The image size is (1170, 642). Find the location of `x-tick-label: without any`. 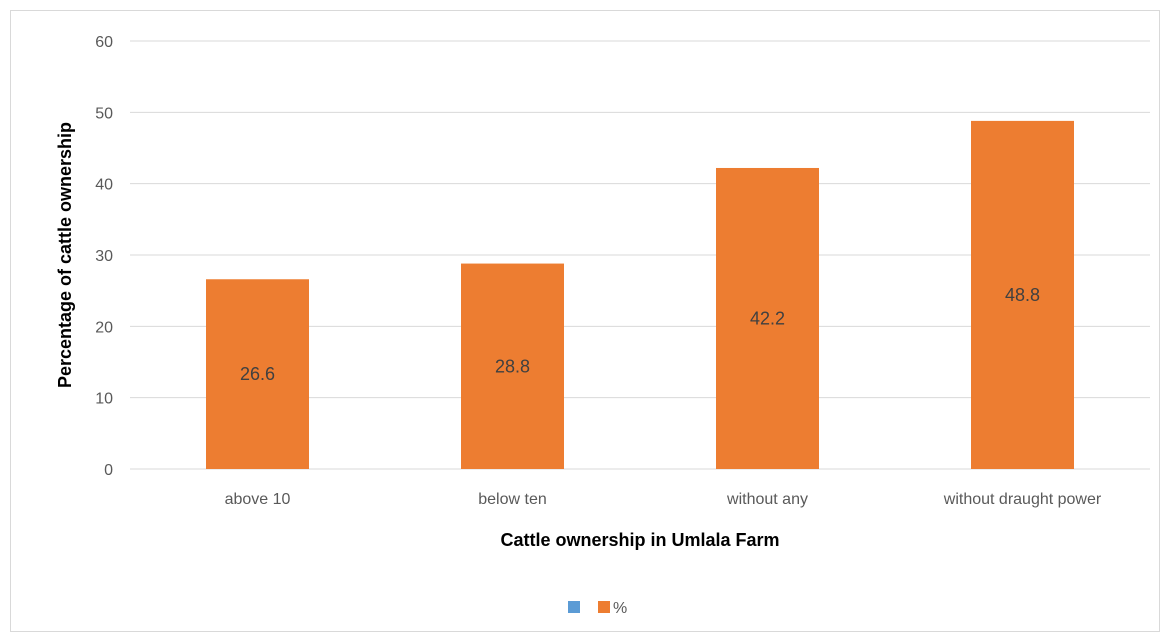

x-tick-label: without any is located at coordinates (767, 499).